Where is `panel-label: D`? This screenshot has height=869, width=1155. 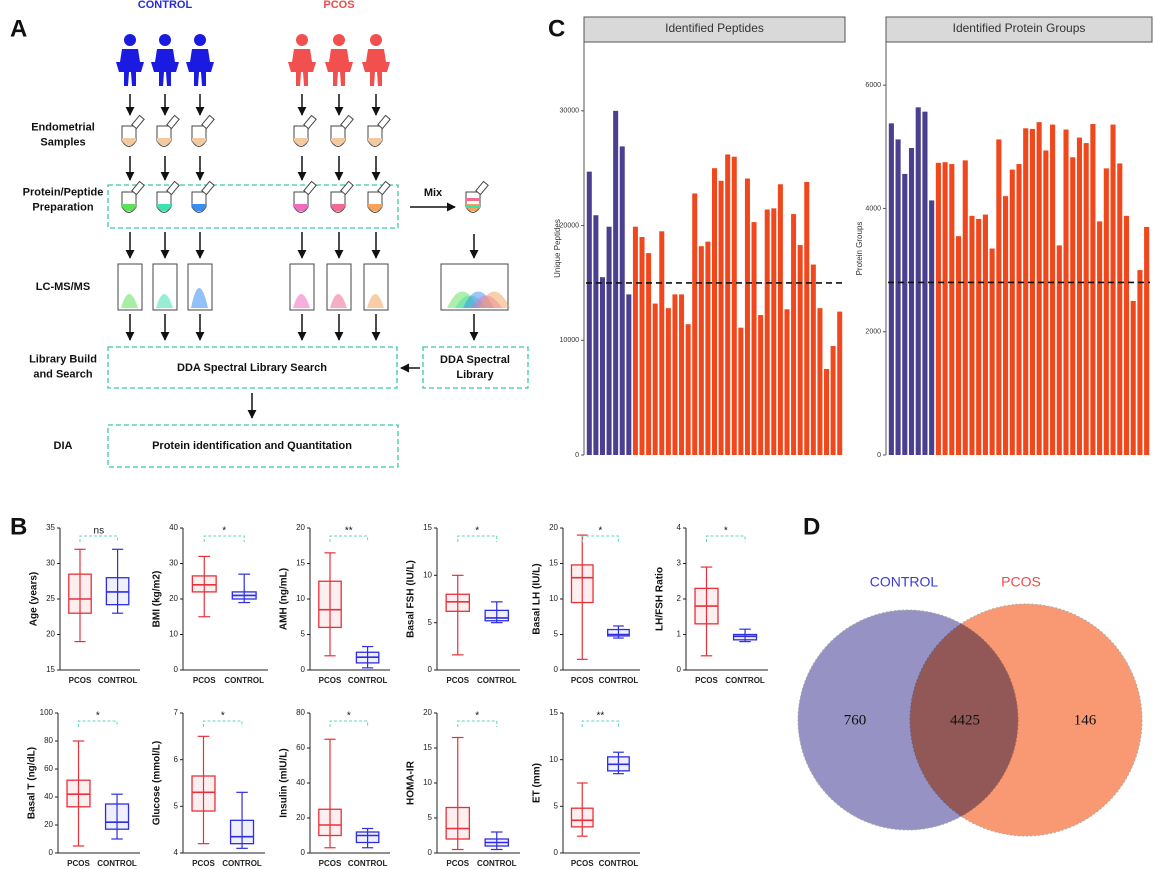
panel-label: D is located at coordinates (811, 526).